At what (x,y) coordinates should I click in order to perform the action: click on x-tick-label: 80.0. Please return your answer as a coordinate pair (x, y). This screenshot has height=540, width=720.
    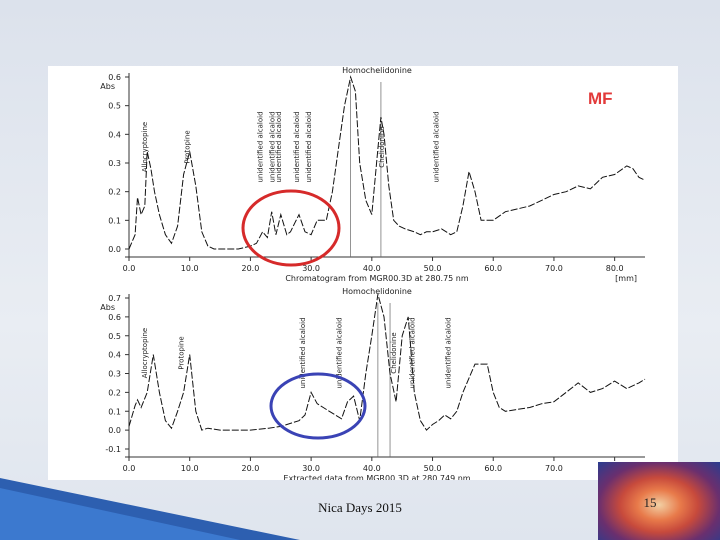
    Looking at the image, I should click on (615, 268).